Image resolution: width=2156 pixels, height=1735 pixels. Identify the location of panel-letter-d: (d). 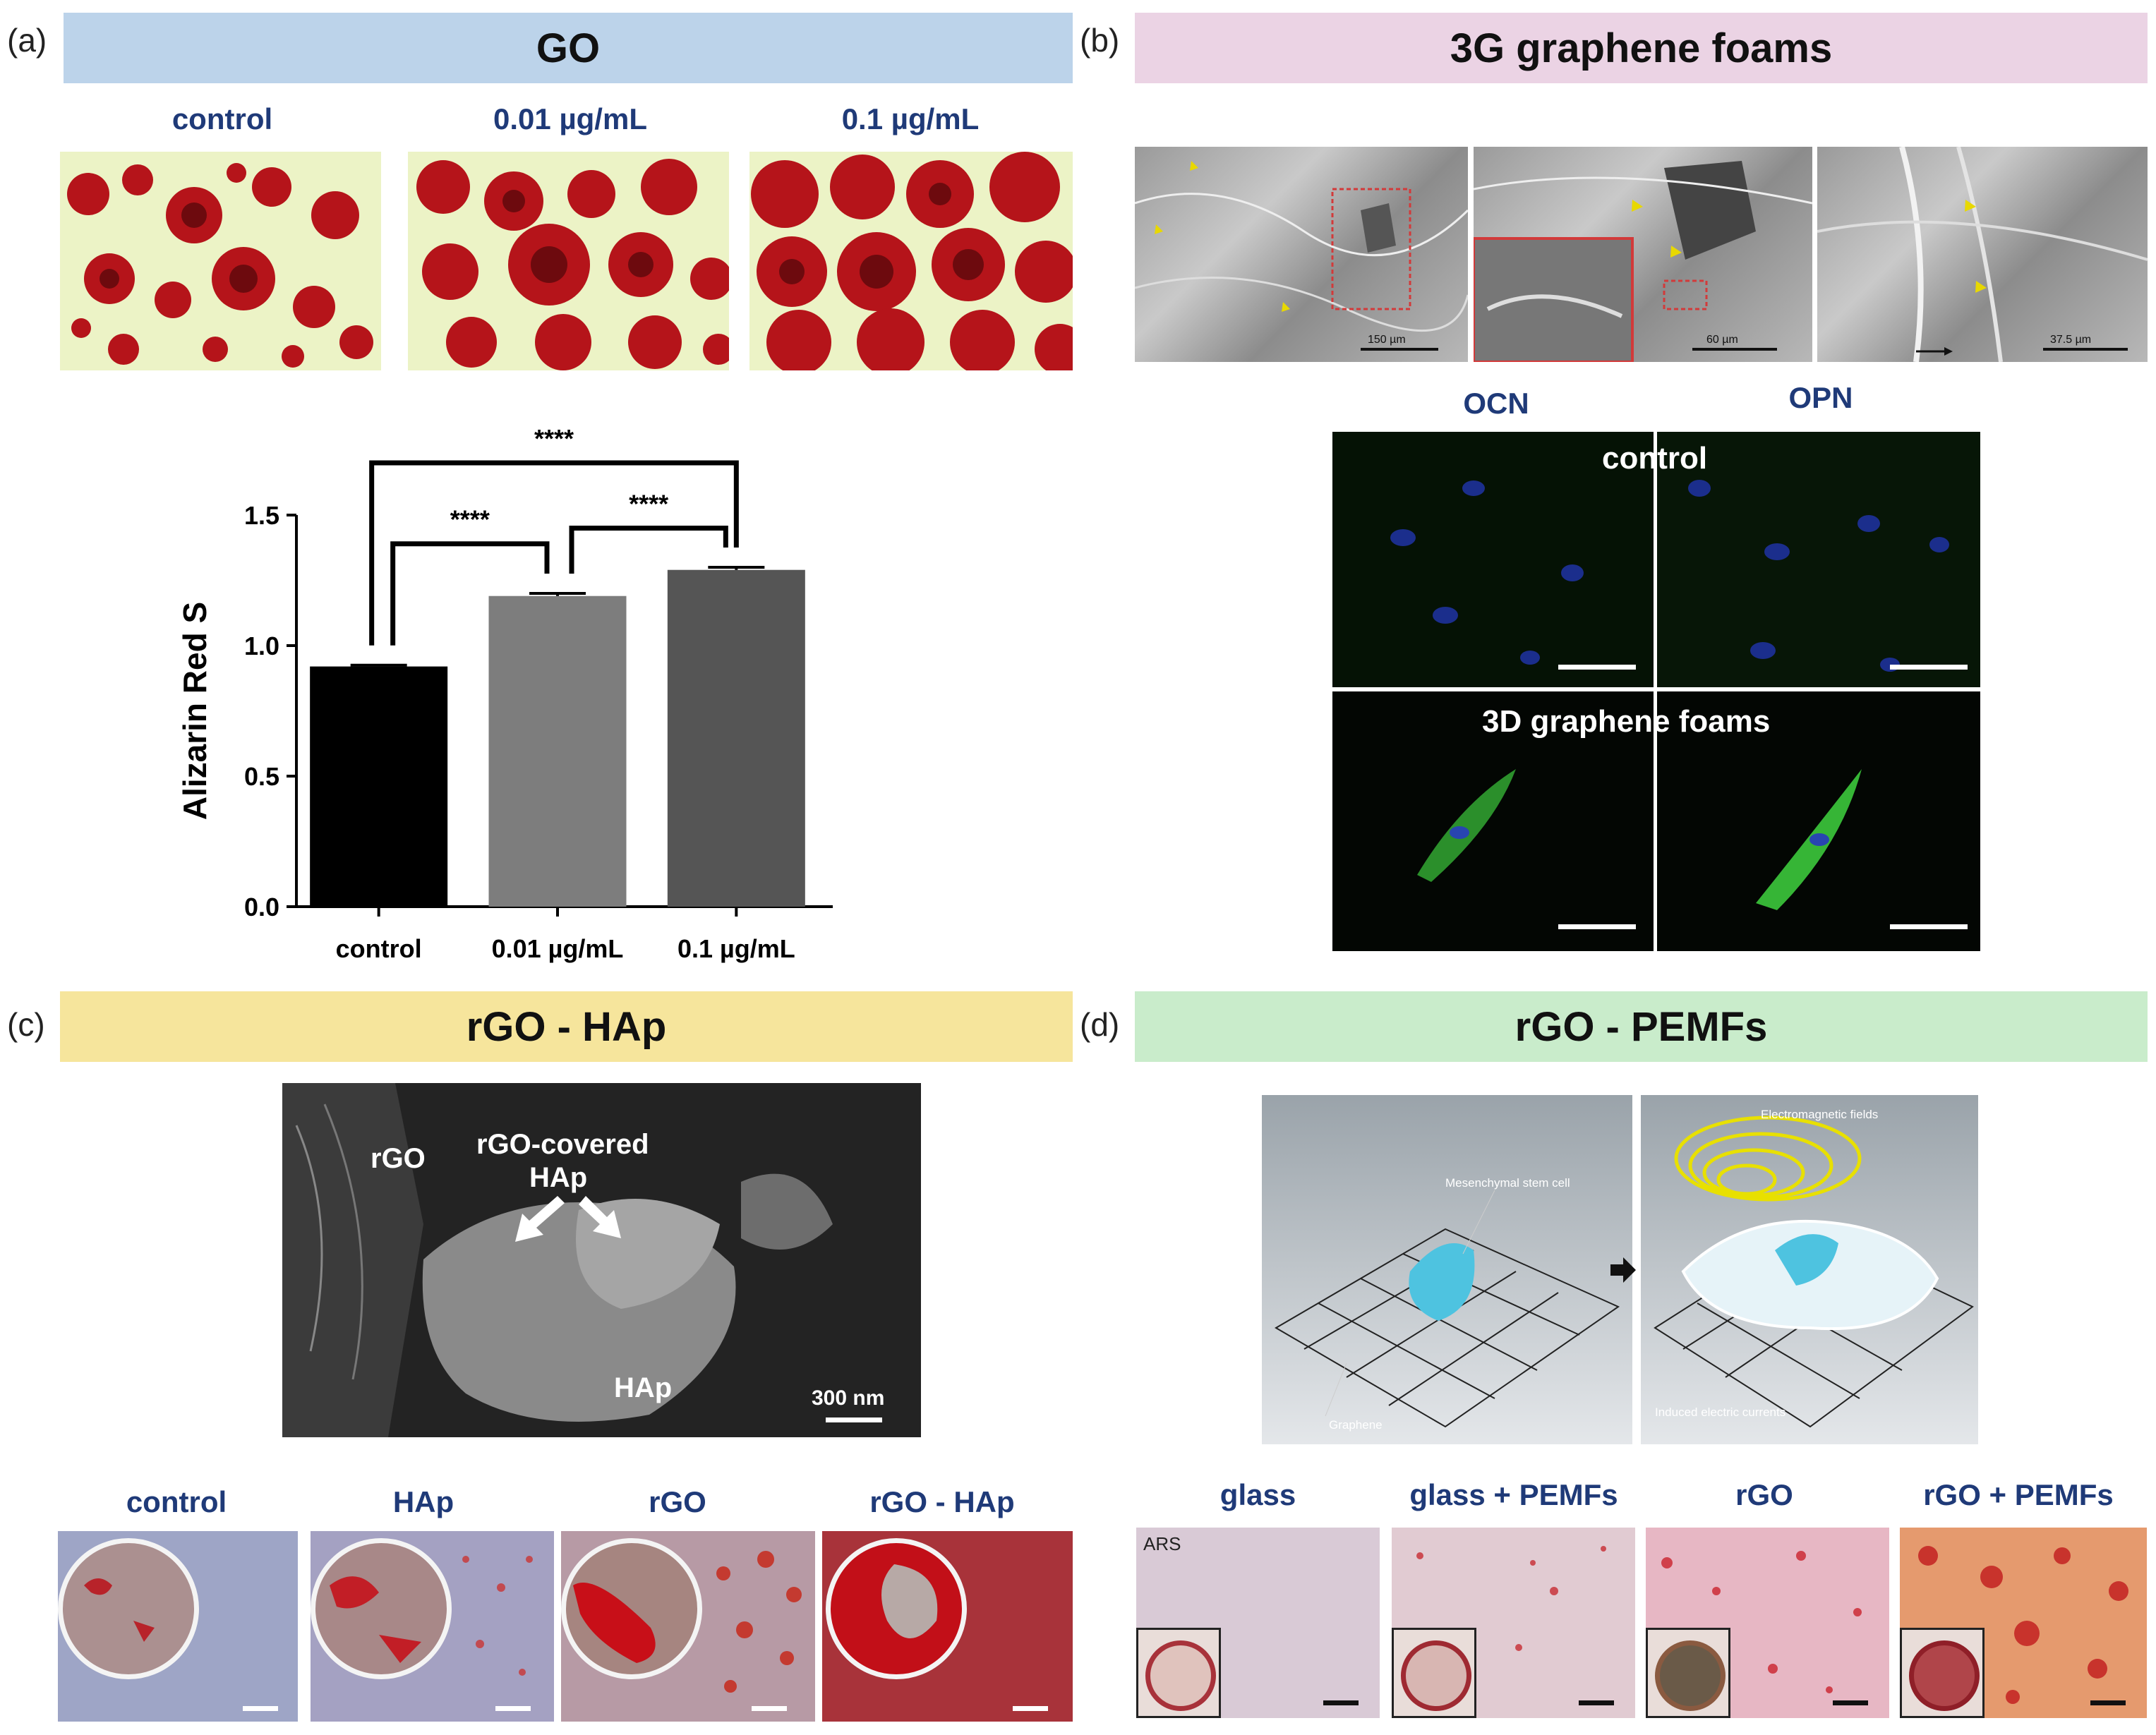
(1100, 1024).